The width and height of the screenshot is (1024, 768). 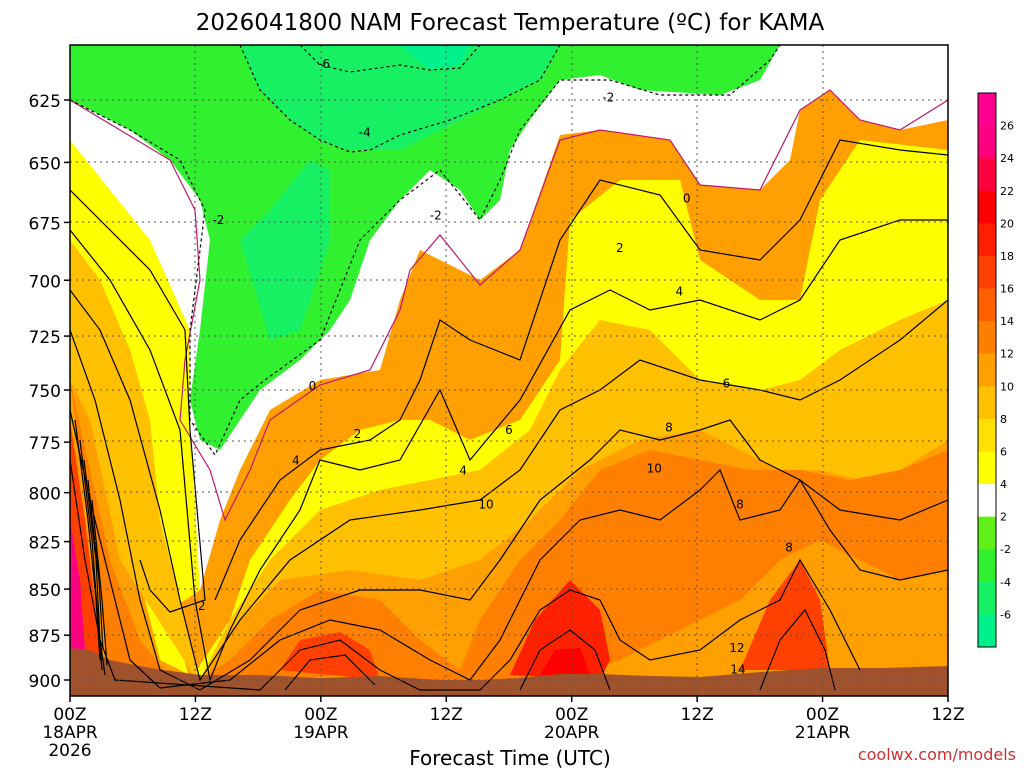 I want to click on contour-label: -6, so click(x=324, y=64).